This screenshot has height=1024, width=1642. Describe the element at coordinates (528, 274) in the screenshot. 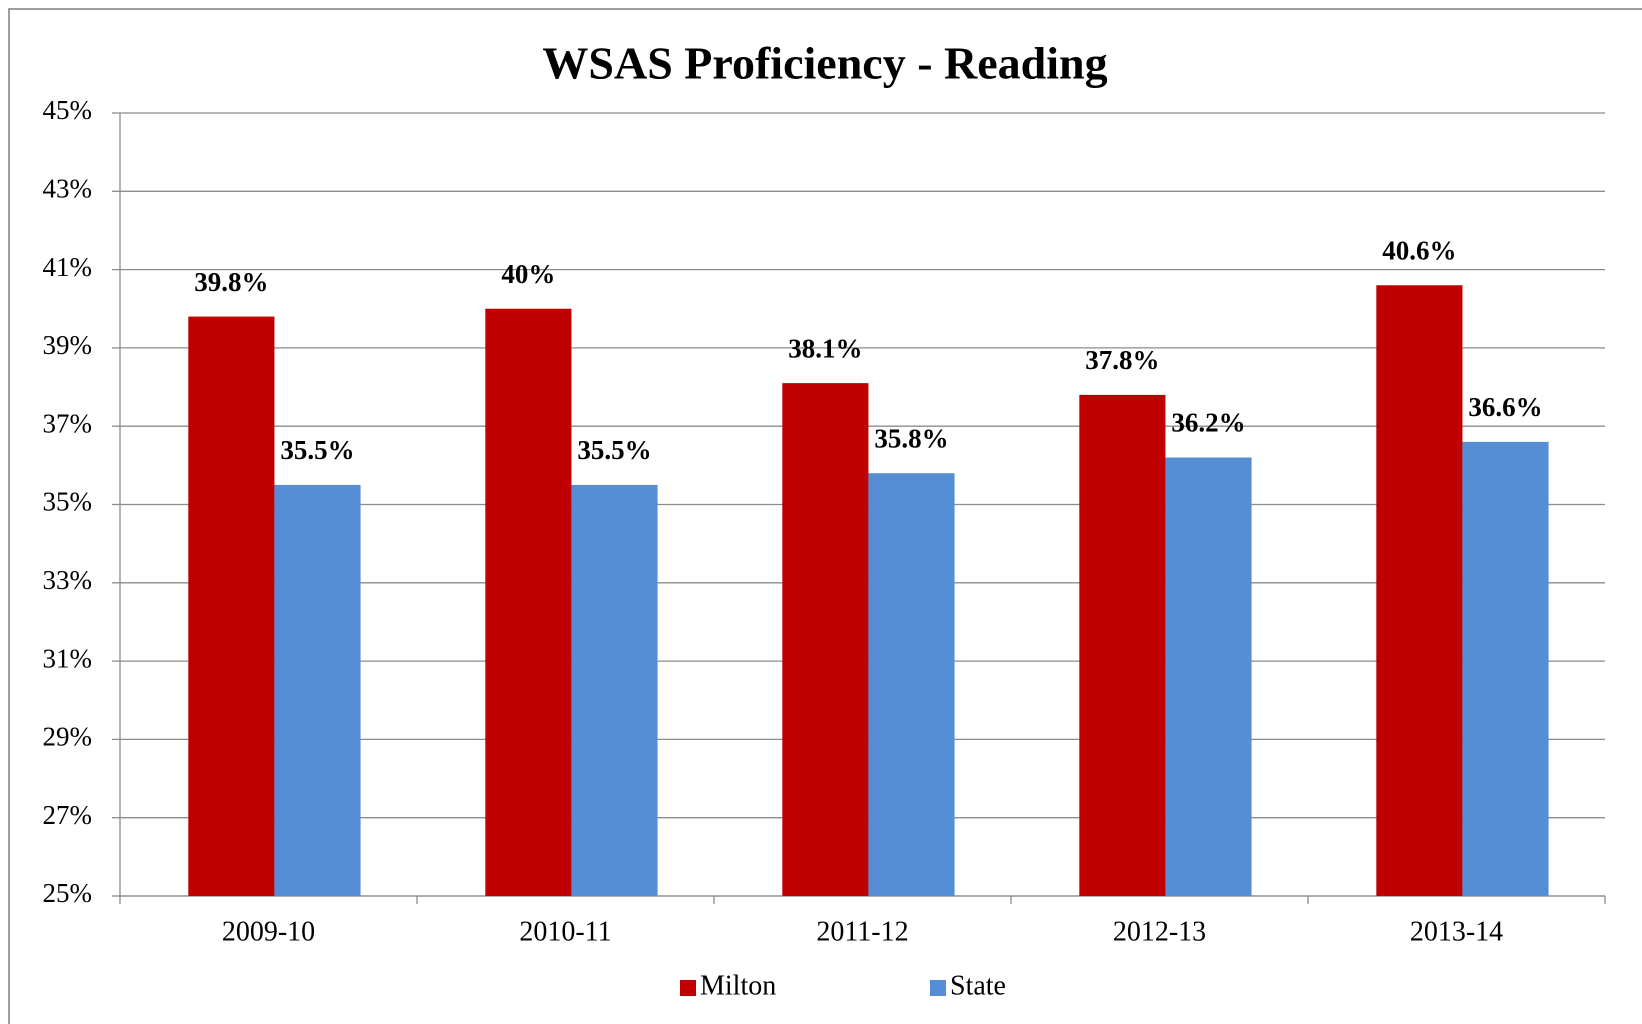

I see `value-label: 40%` at that location.